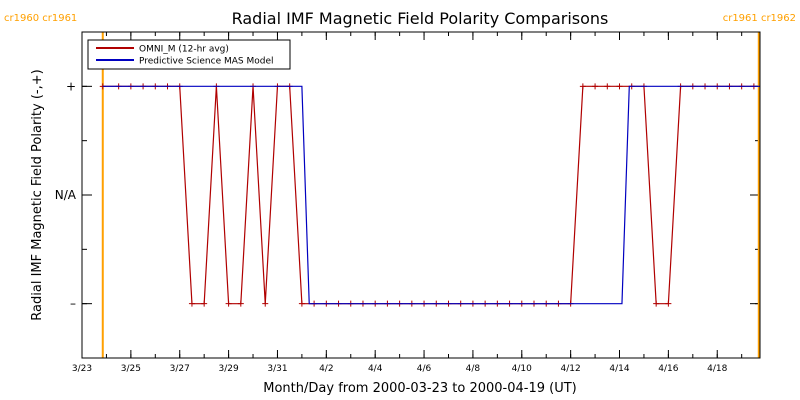 Image resolution: width=800 pixels, height=400 pixels. I want to click on y-tick-label: +, so click(71, 86).